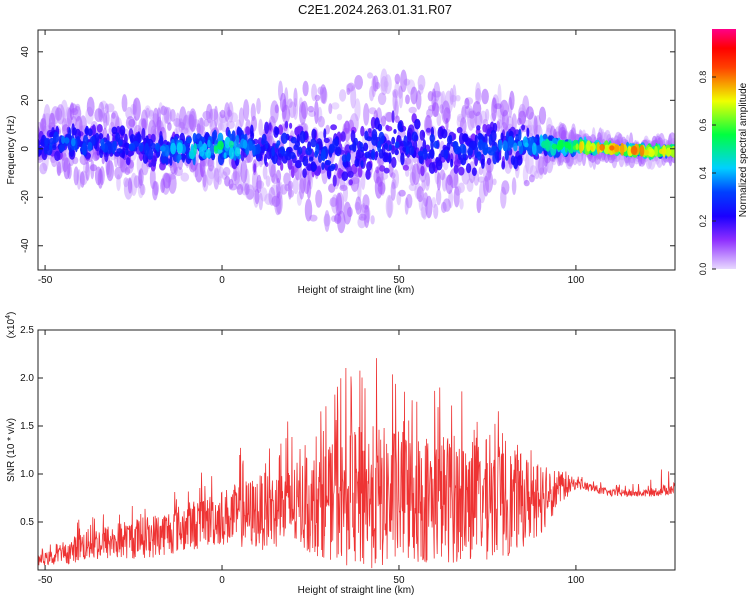 The image size is (750, 600). I want to click on y-tick-label: 1.5, so click(27, 426).